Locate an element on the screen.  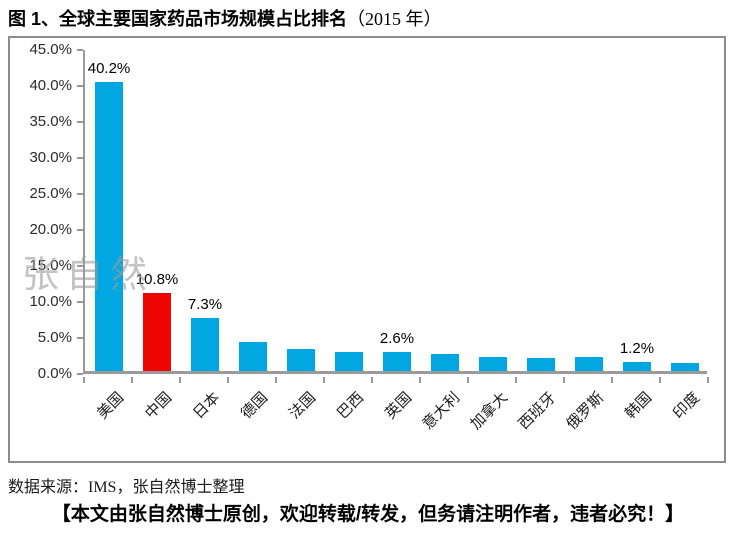
bar-美国 is located at coordinates (109, 226).